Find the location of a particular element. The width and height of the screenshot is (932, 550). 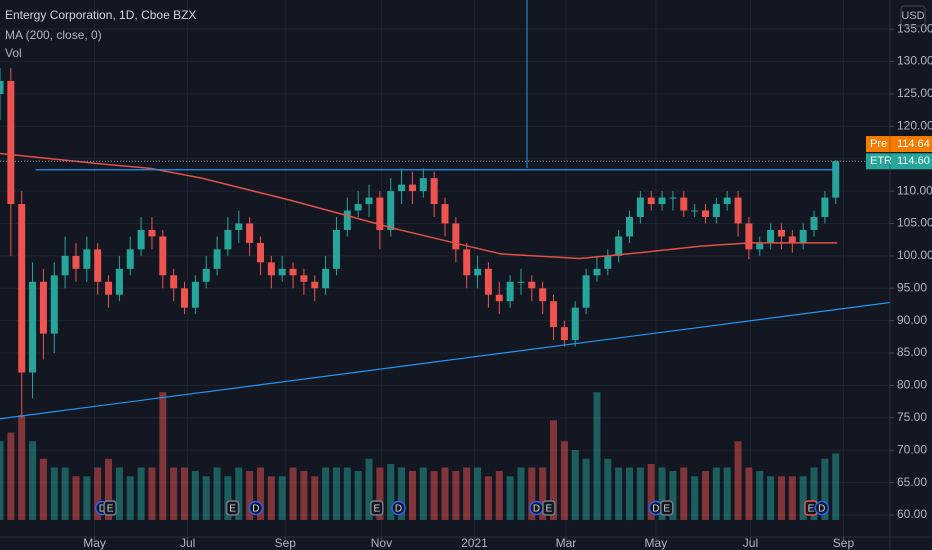

y-tick-label: 130.00 is located at coordinates (914, 61).